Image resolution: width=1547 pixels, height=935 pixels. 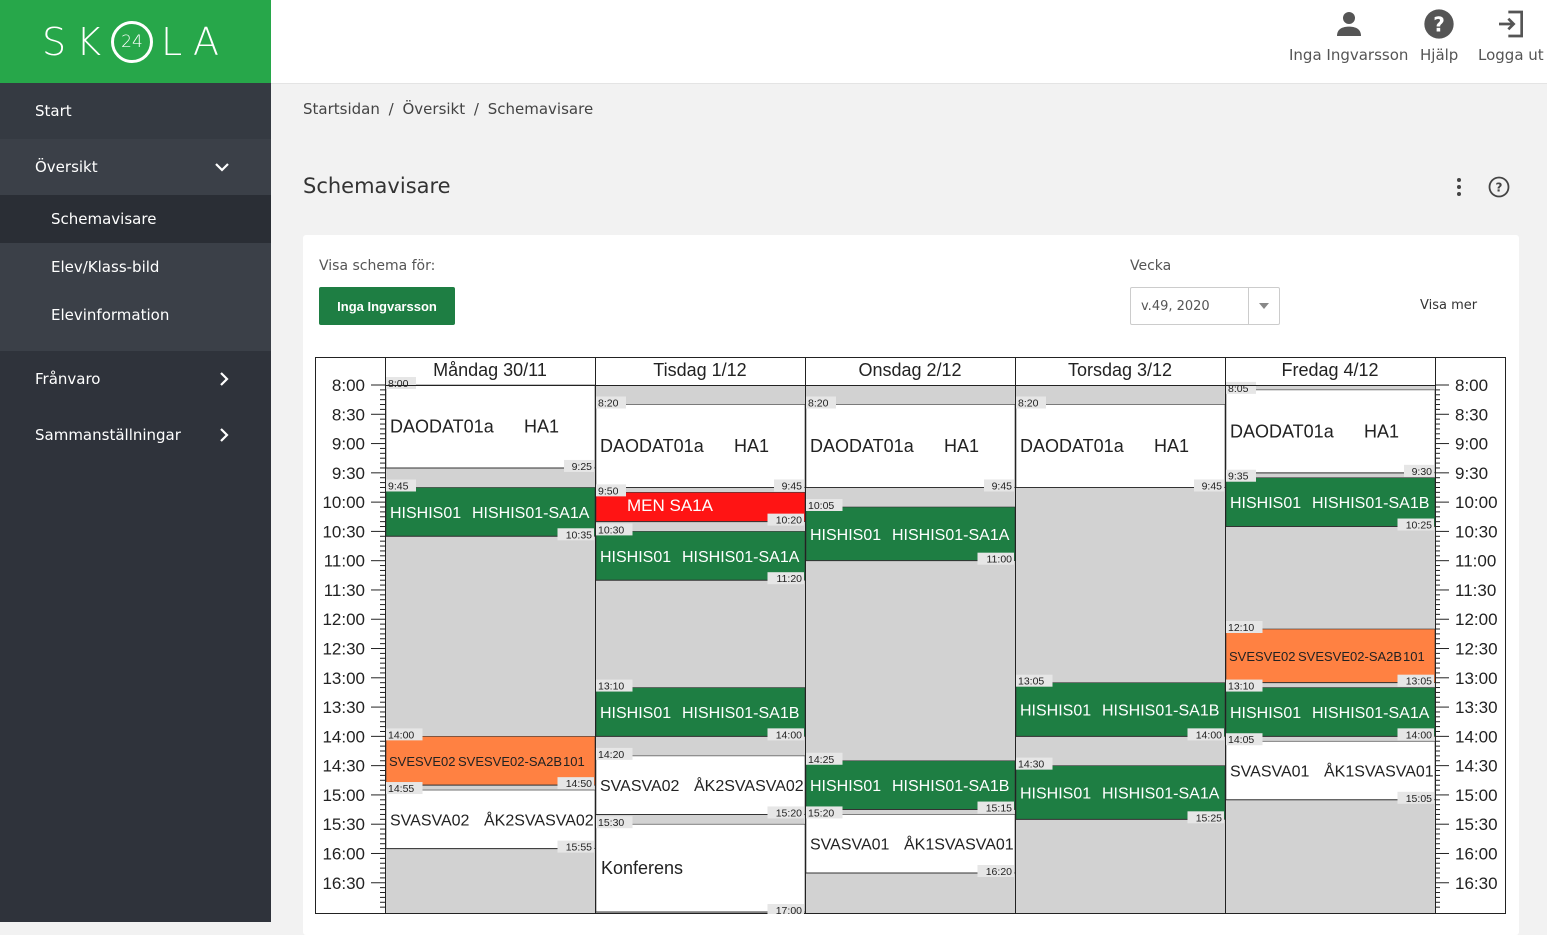 What do you see at coordinates (398, 384) in the screenshot?
I see `lesson-start-time: 8:00` at bounding box center [398, 384].